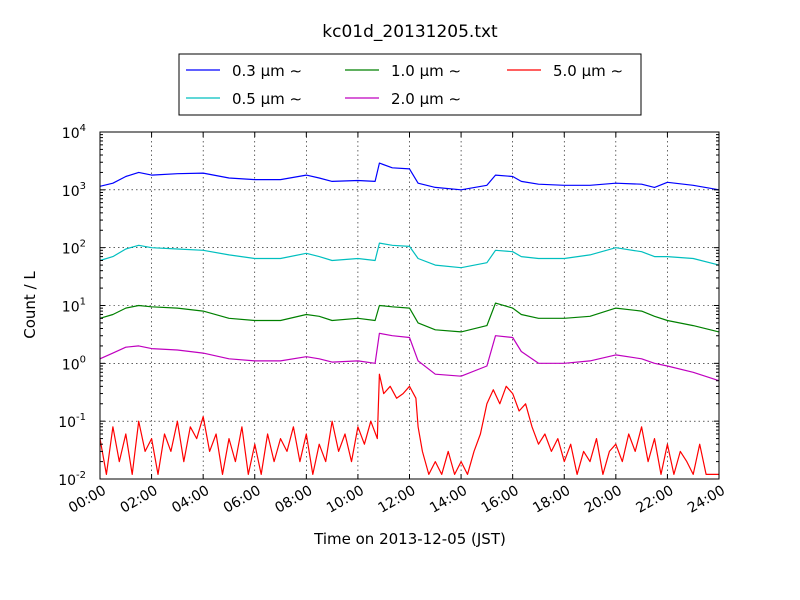 The width and height of the screenshot is (800, 600). Describe the element at coordinates (267, 99) in the screenshot. I see `legend-label: 0.5 μm ∼` at that location.